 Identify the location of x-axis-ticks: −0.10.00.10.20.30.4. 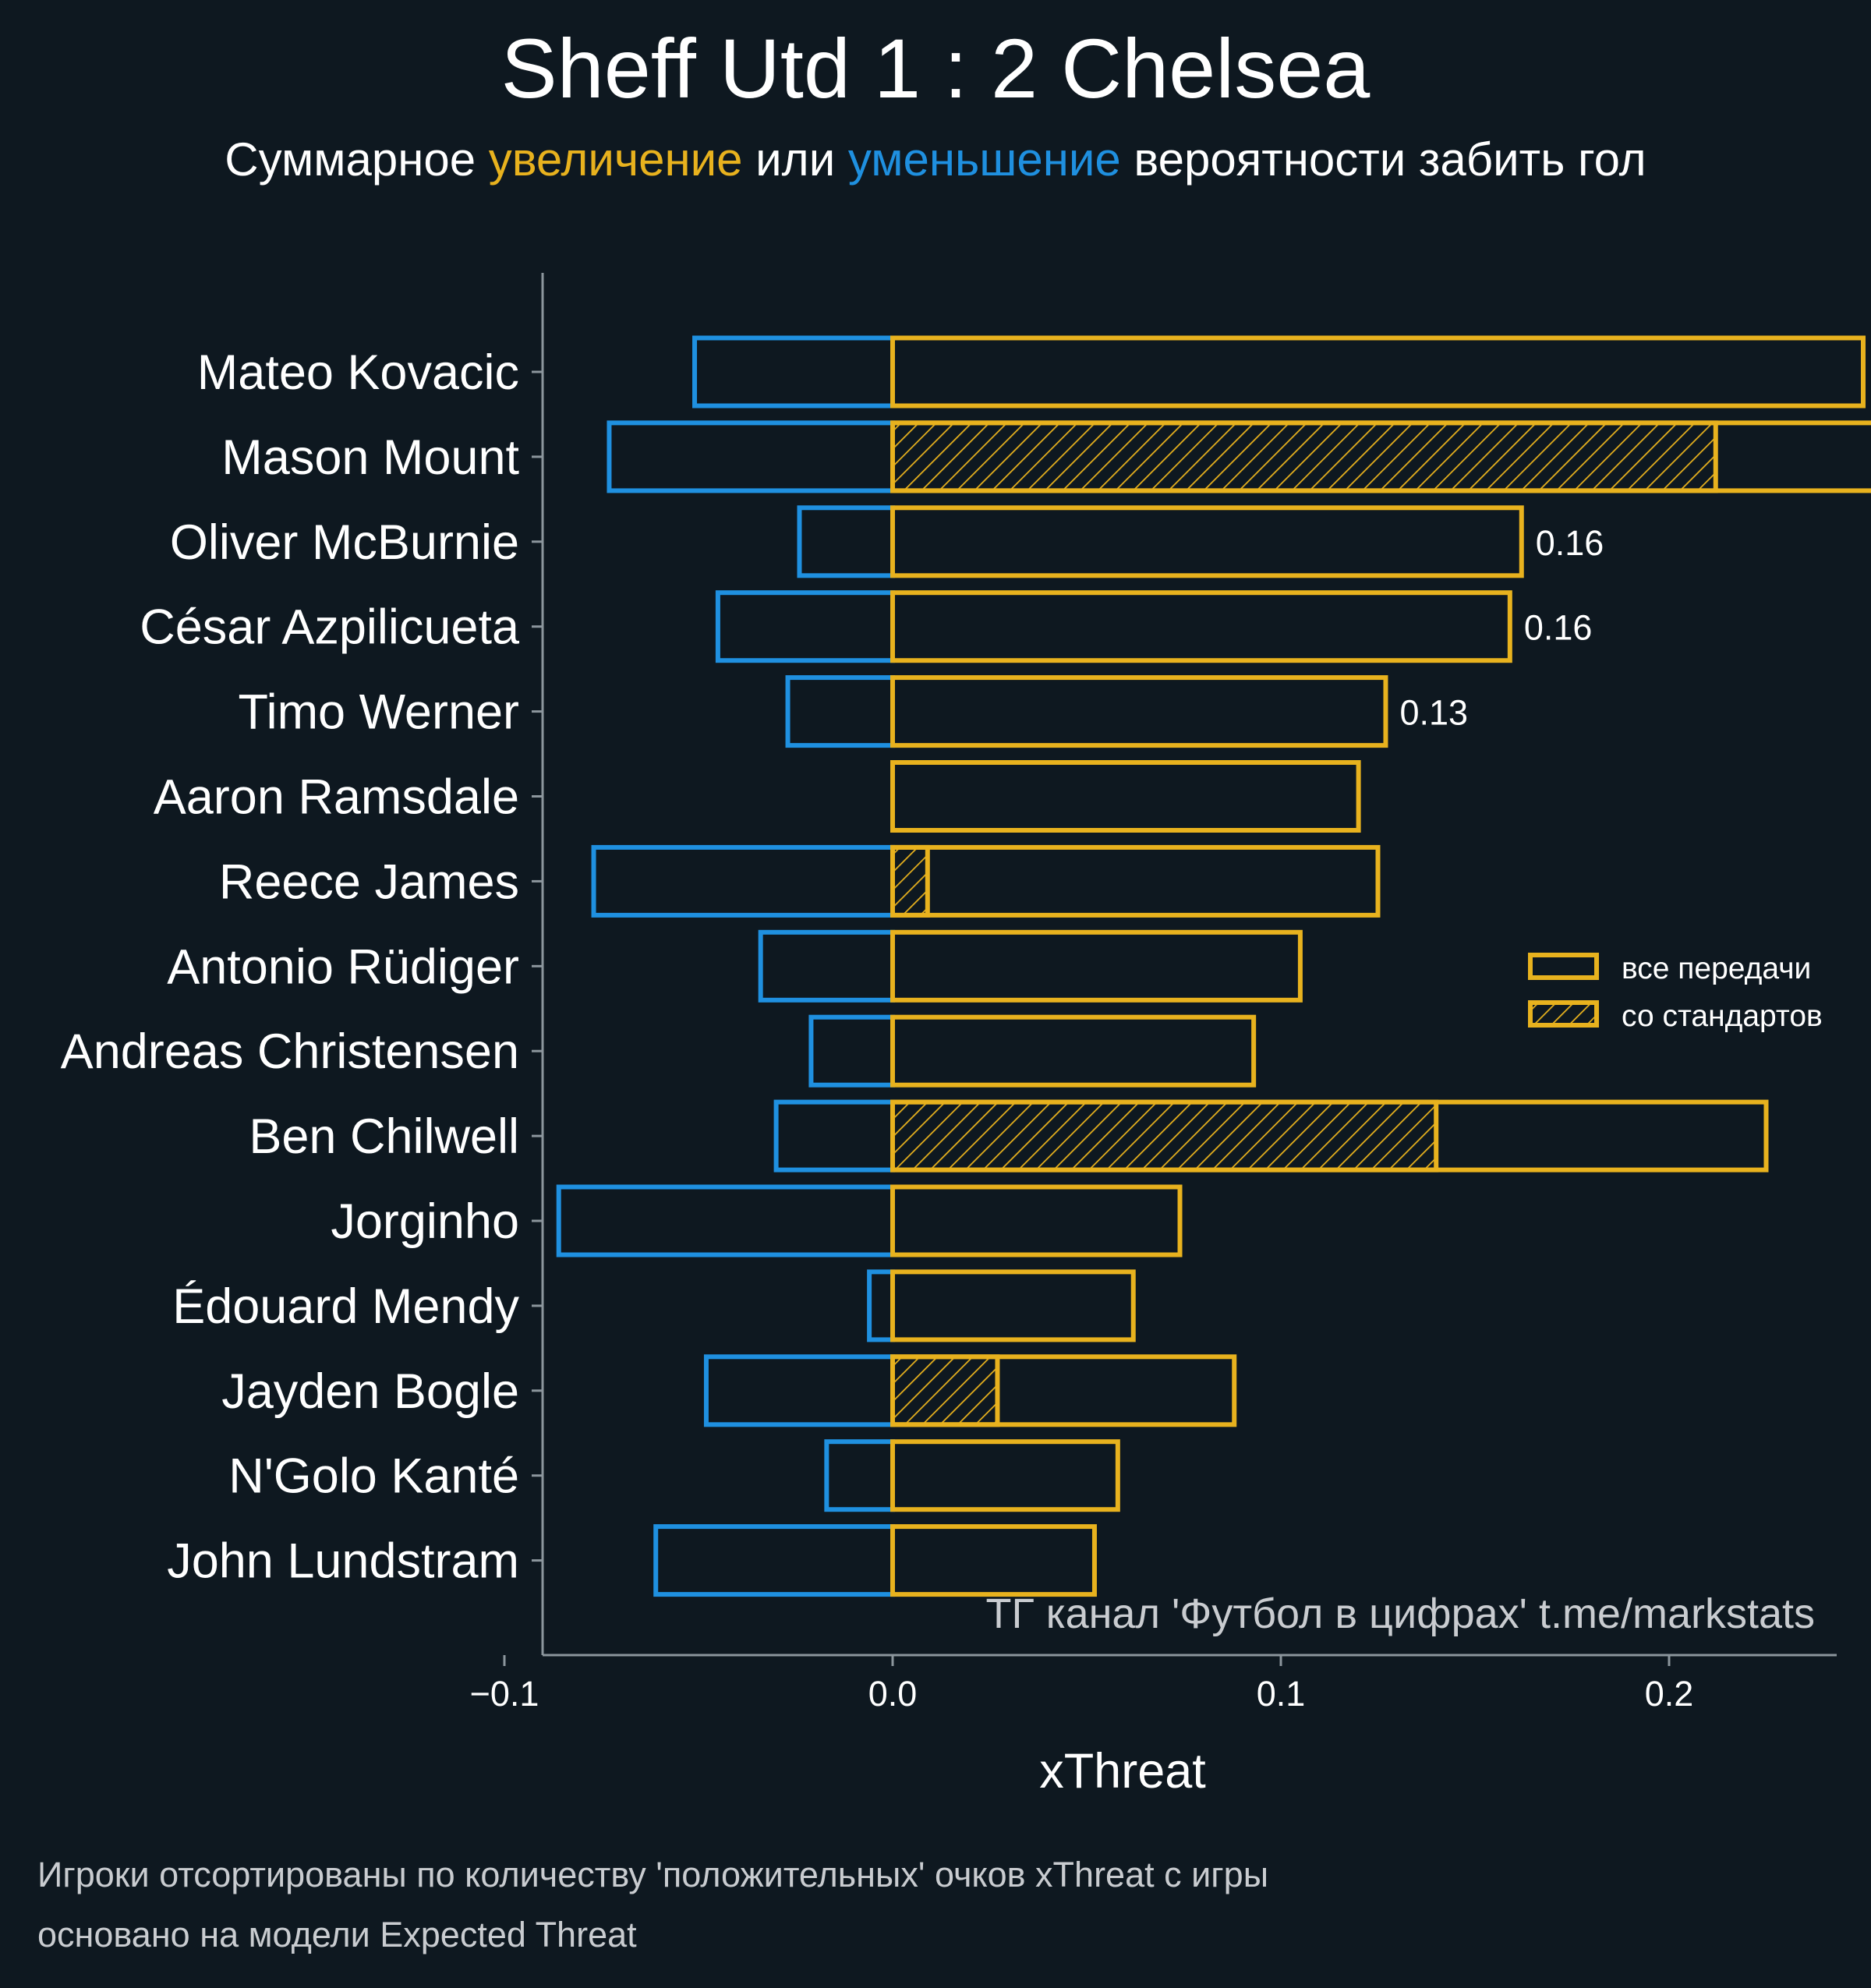
(1082, 1684).